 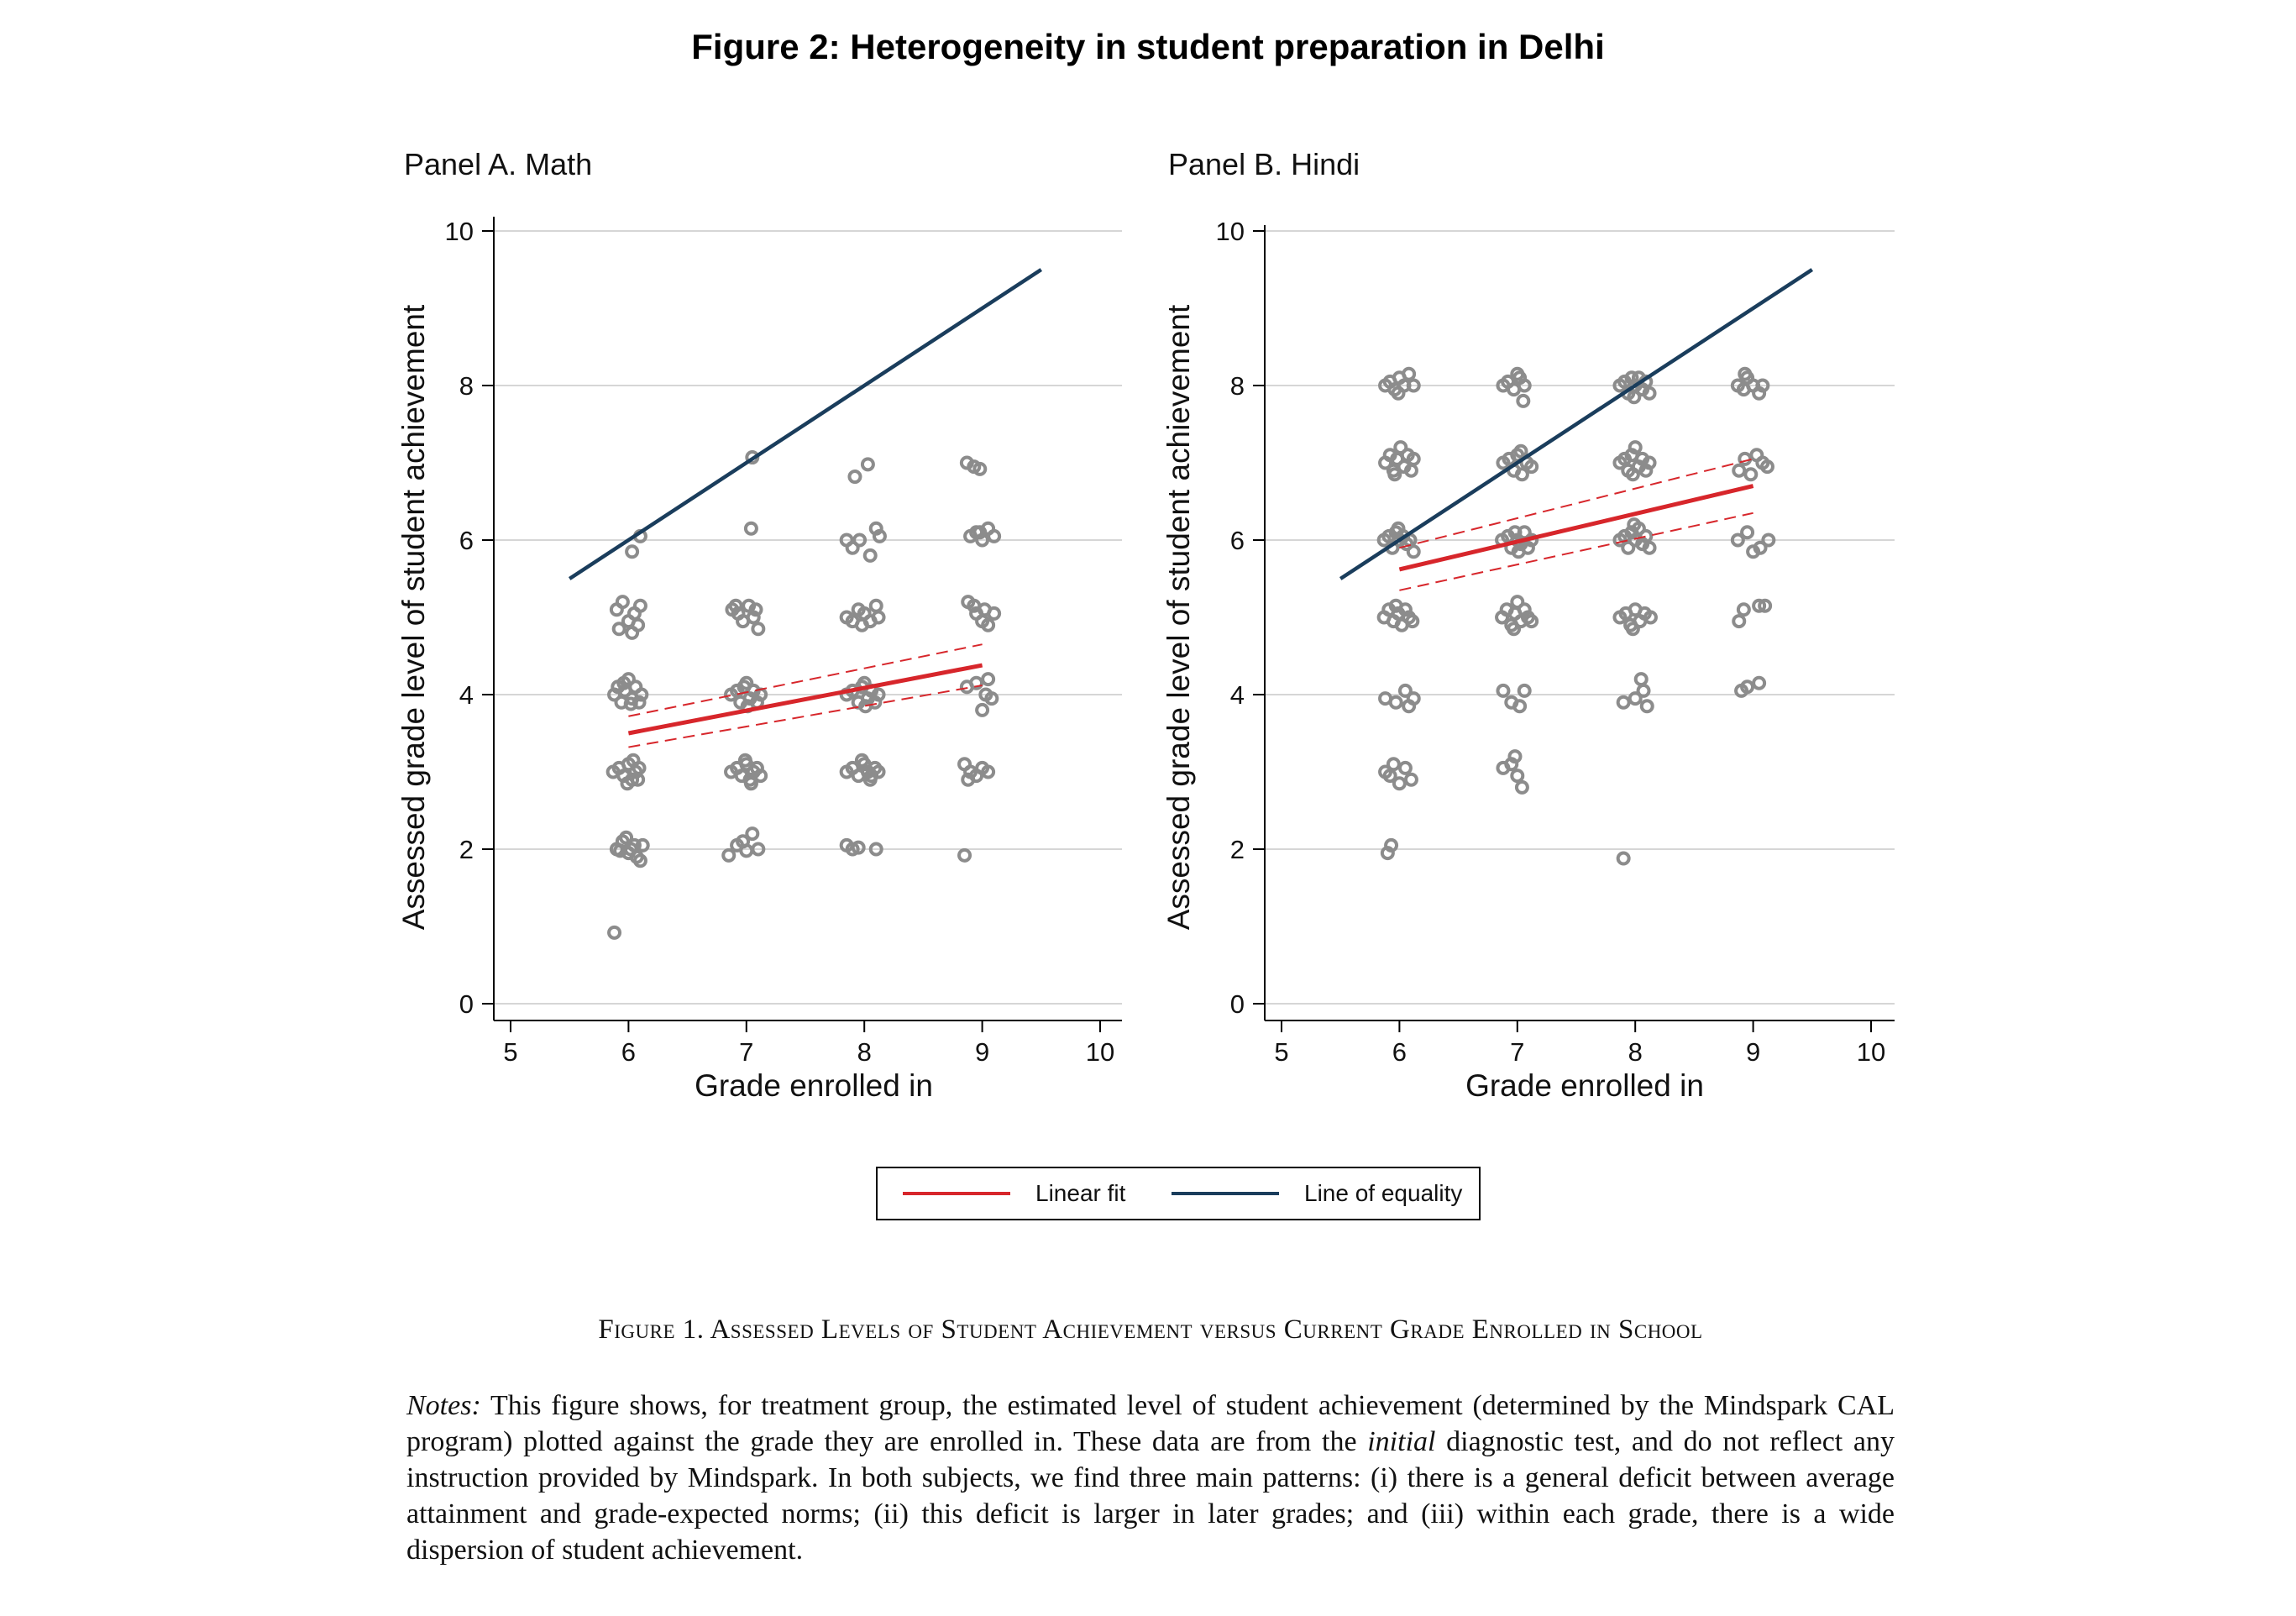 I want to click on panel-a-xtick-label: 5, so click(x=510, y=1052).